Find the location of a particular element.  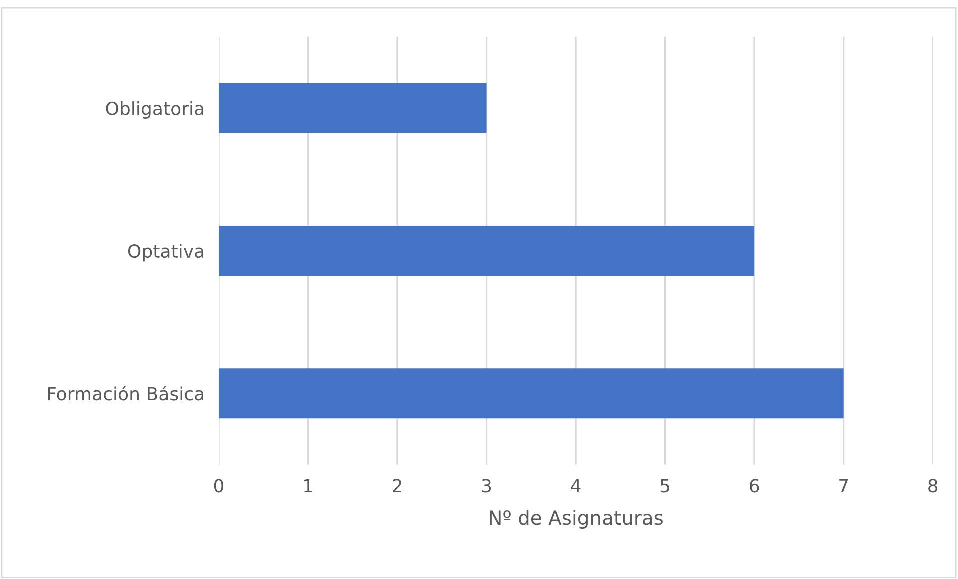

y-tick-label: Formación Básica is located at coordinates (126, 393).